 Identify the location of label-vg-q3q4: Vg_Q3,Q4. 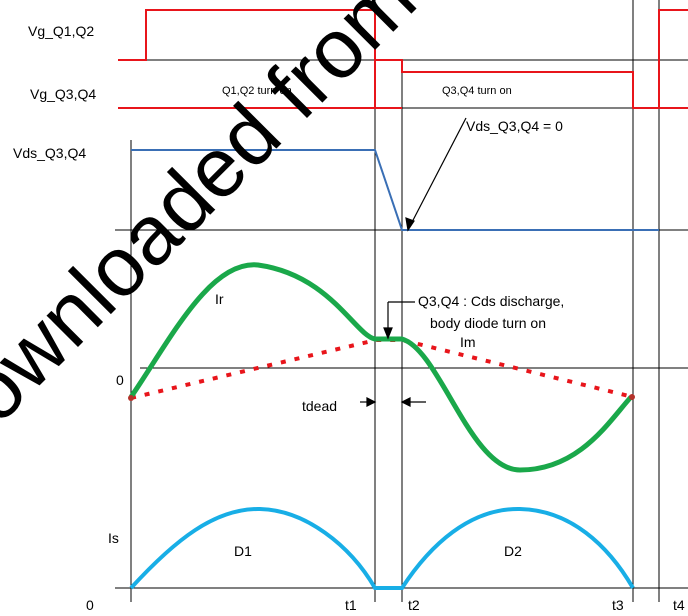
(63, 94).